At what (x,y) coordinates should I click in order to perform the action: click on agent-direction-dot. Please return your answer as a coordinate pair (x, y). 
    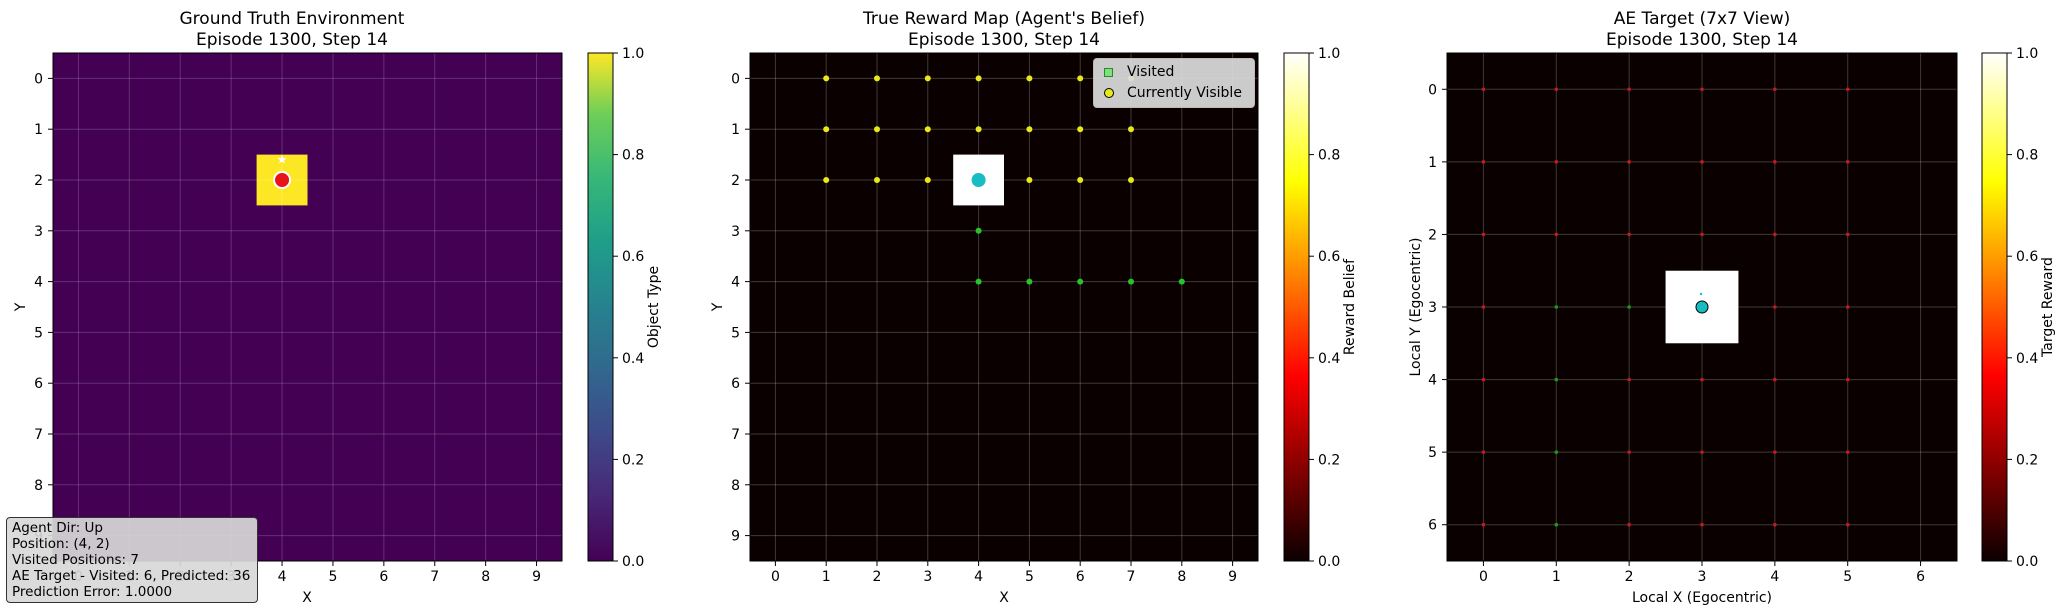
    Looking at the image, I should click on (1701, 294).